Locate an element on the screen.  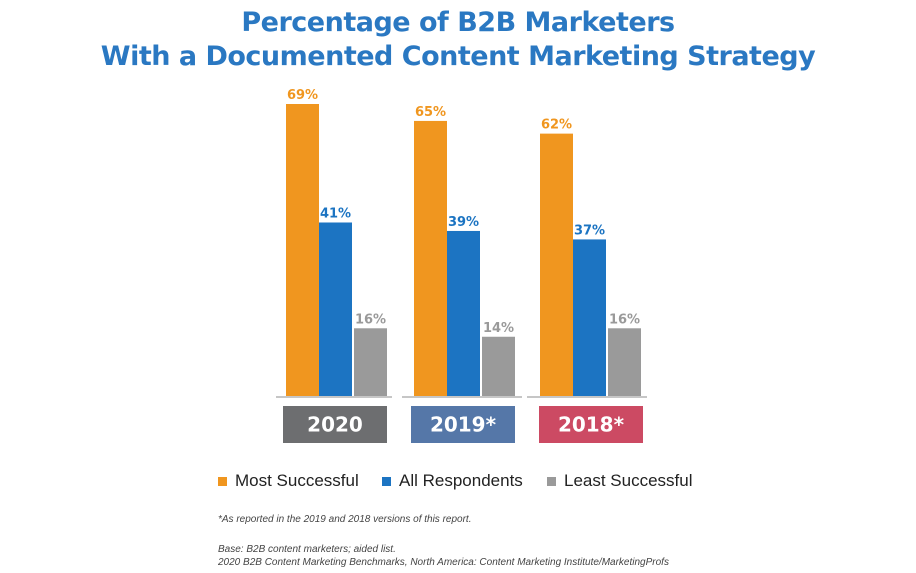
bar-most-successful-2020 is located at coordinates (302, 250).